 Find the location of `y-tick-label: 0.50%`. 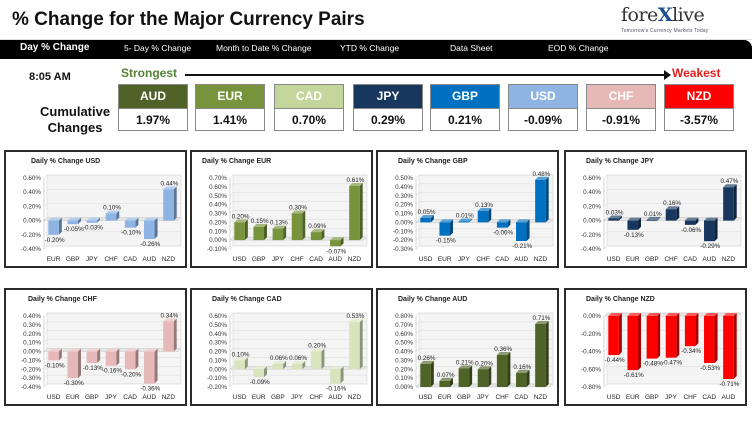

y-tick-label: 0.50% is located at coordinates (218, 196).